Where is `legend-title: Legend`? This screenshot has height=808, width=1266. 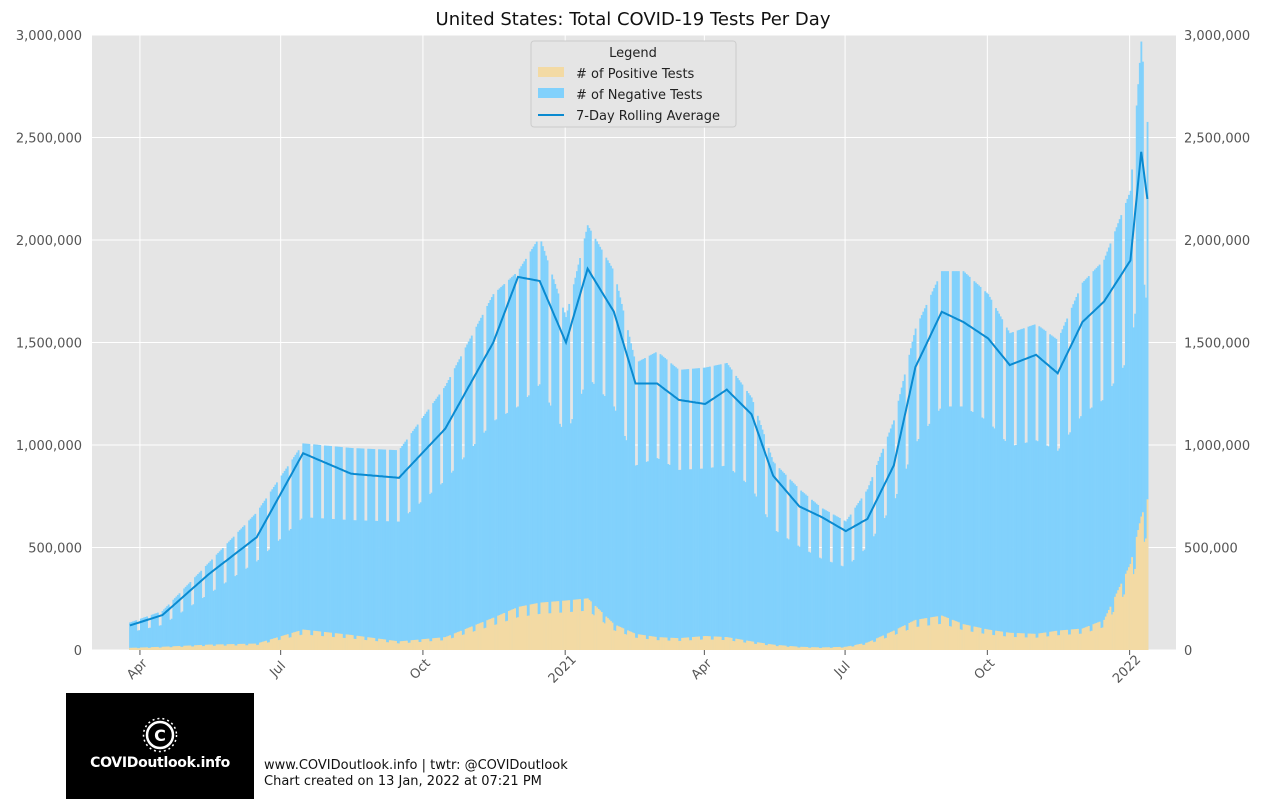 legend-title: Legend is located at coordinates (633, 53).